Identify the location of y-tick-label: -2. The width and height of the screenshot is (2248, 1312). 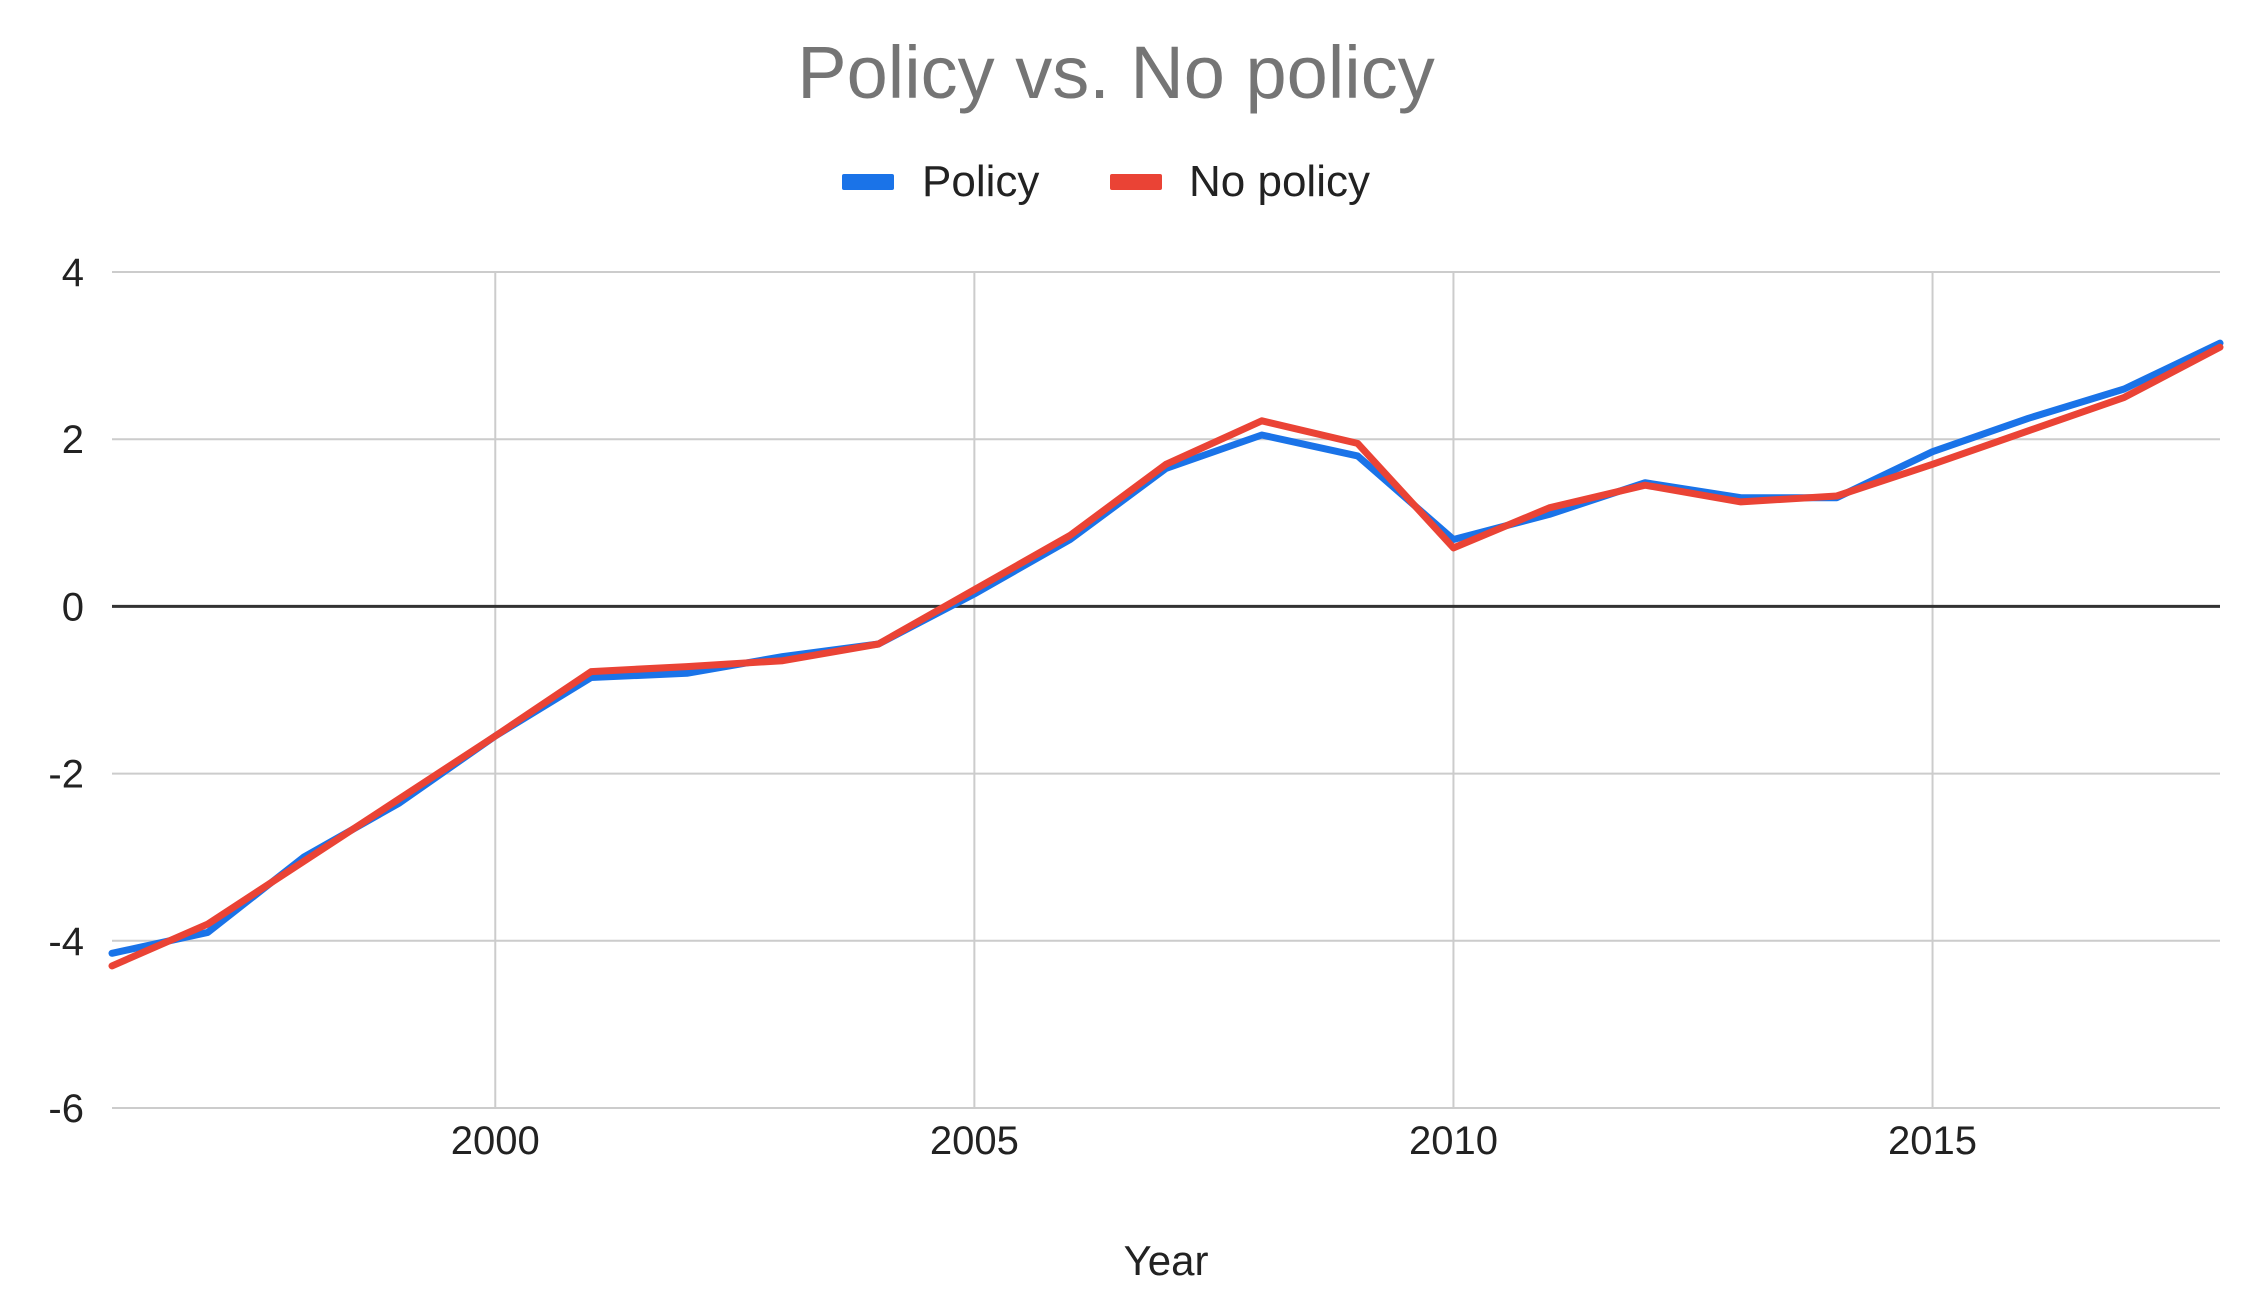
(66, 775).